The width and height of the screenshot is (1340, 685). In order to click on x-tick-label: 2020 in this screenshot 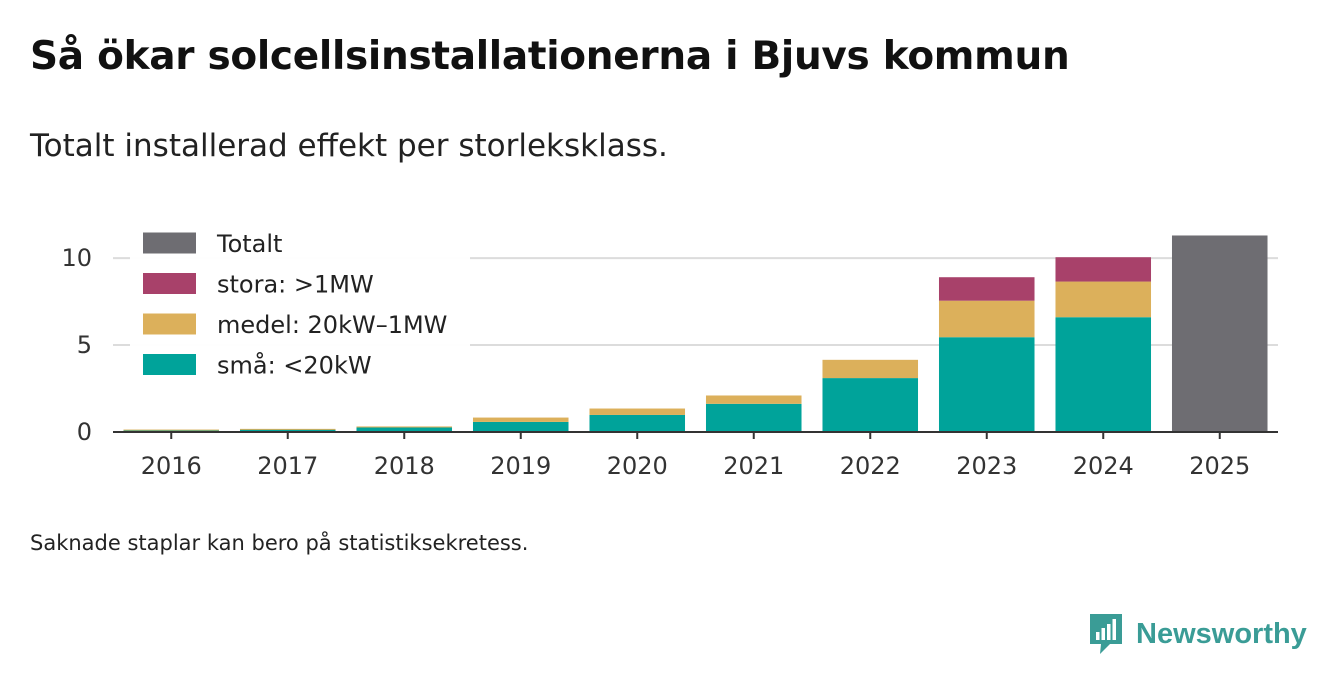, I will do `click(637, 466)`.